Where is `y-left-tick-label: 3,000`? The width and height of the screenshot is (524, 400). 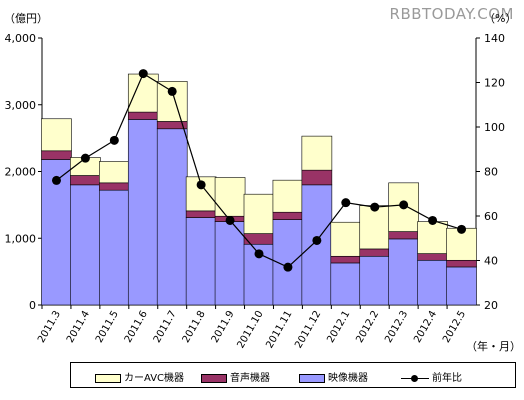
y-left-tick-label: 3,000 is located at coordinates (21, 105).